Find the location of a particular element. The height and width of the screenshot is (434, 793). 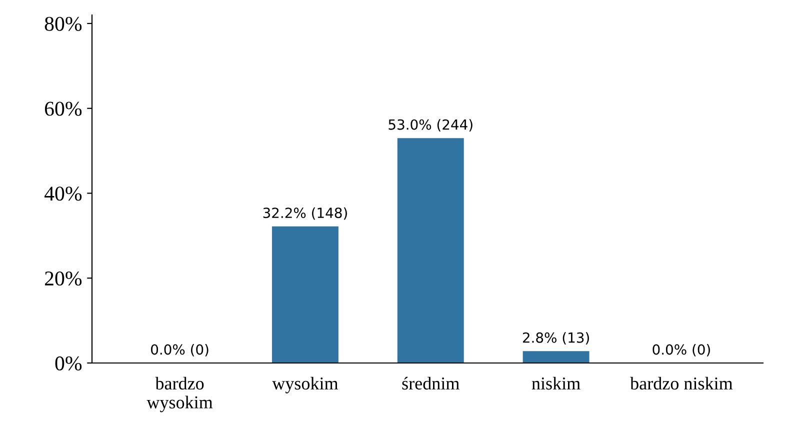

y-tick-label: 20% is located at coordinates (63, 278).